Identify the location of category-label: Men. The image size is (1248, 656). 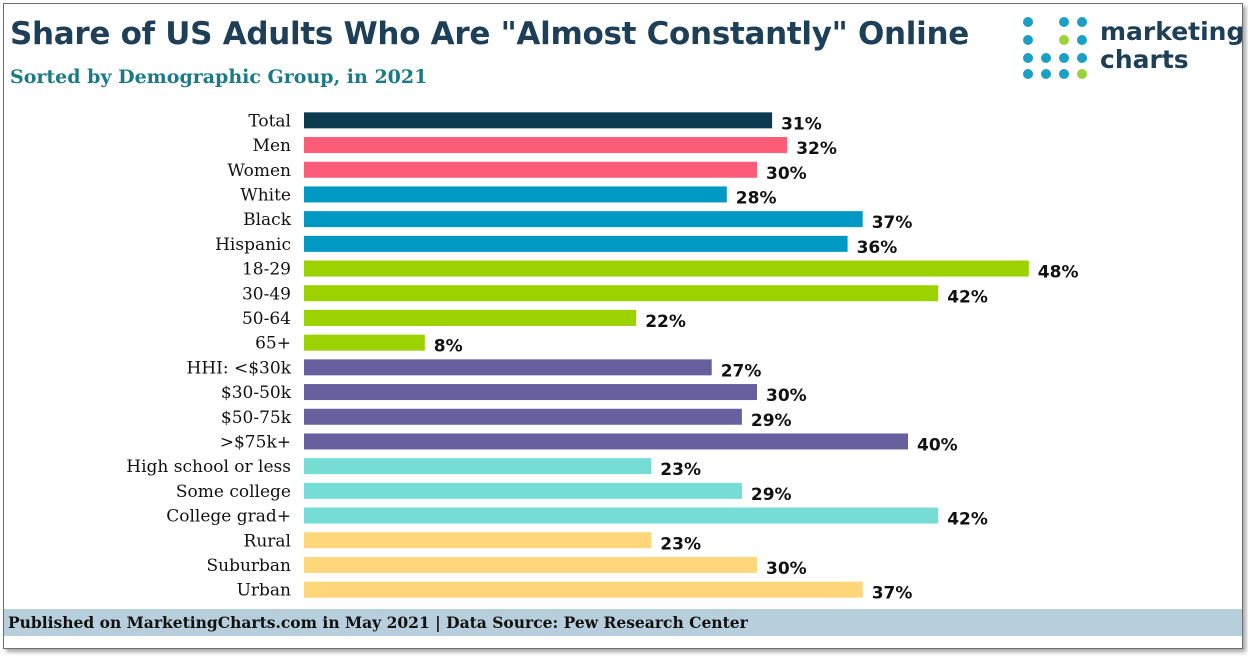
(272, 146).